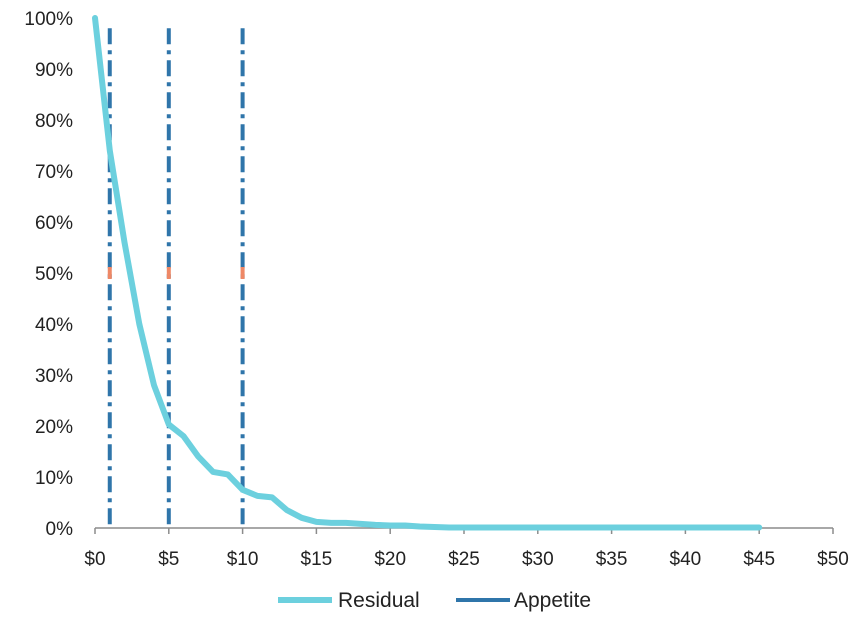 Image resolution: width=860 pixels, height=639 pixels. I want to click on y-tick-label: 90%, so click(54, 70).